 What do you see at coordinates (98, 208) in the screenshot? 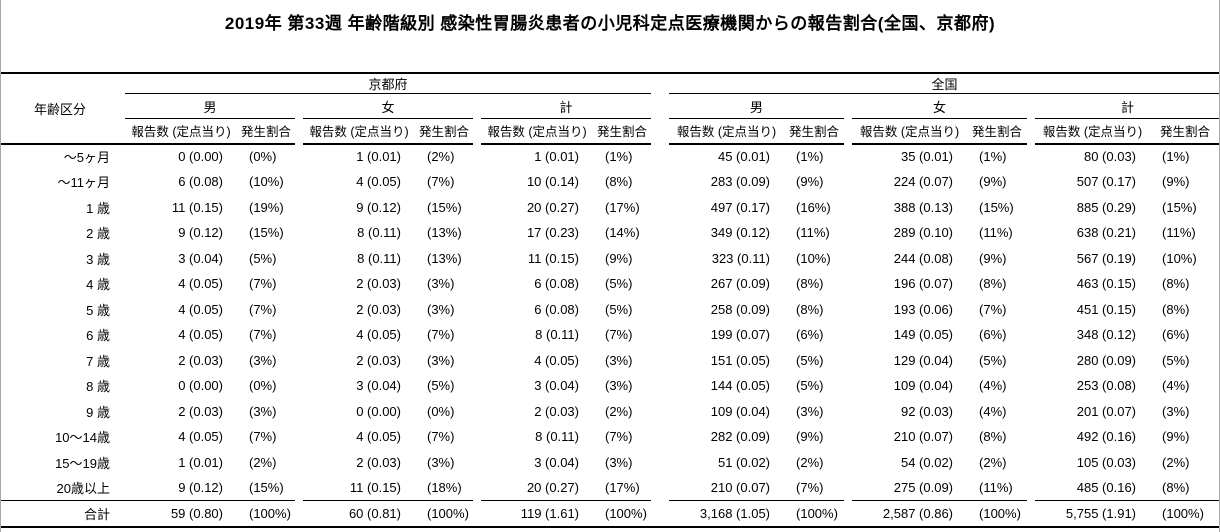
I see `age-cell: 1 歳` at bounding box center [98, 208].